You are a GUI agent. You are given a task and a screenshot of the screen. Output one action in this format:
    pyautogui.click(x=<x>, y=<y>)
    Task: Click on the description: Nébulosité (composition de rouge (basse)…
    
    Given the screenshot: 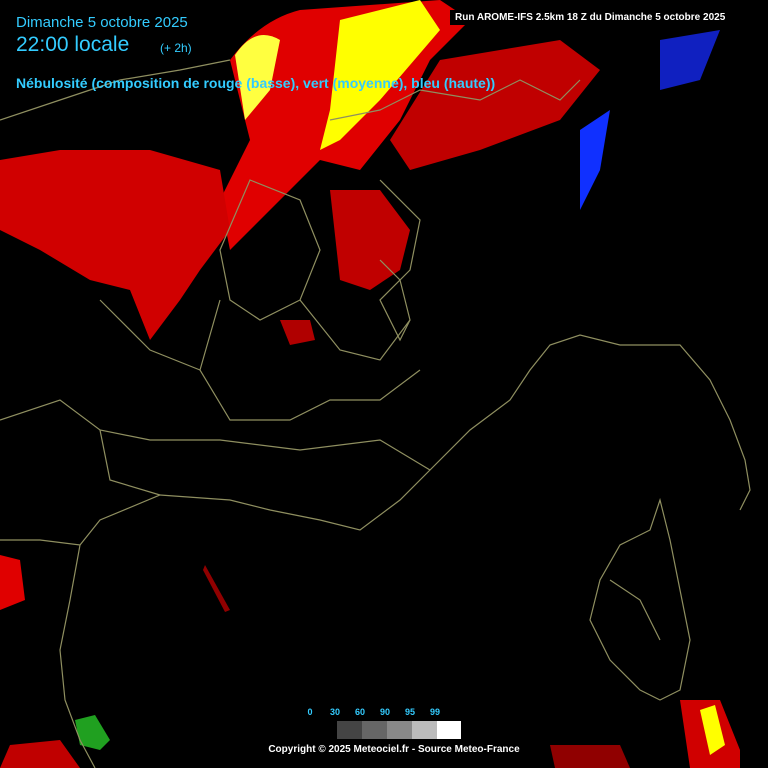 What is the action you would take?
    pyautogui.click(x=256, y=83)
    